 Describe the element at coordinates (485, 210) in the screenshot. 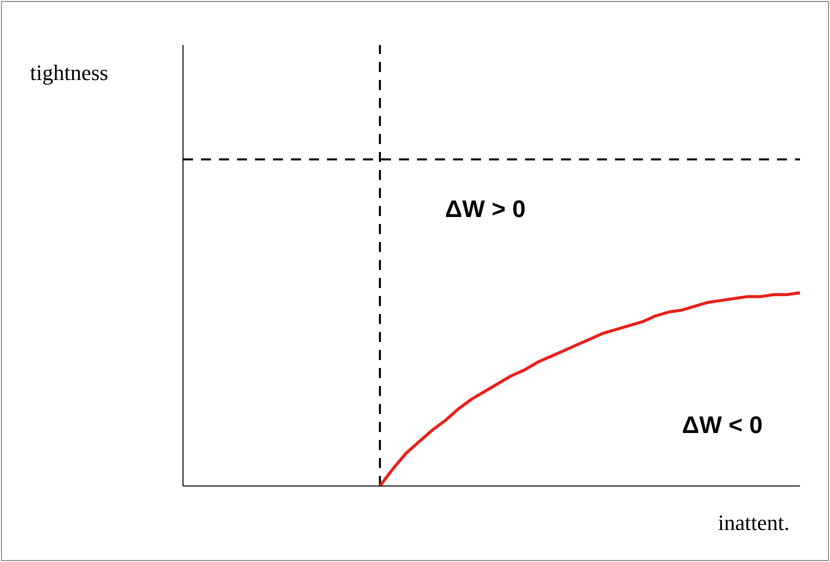

I see `text: ΔW > 0` at that location.